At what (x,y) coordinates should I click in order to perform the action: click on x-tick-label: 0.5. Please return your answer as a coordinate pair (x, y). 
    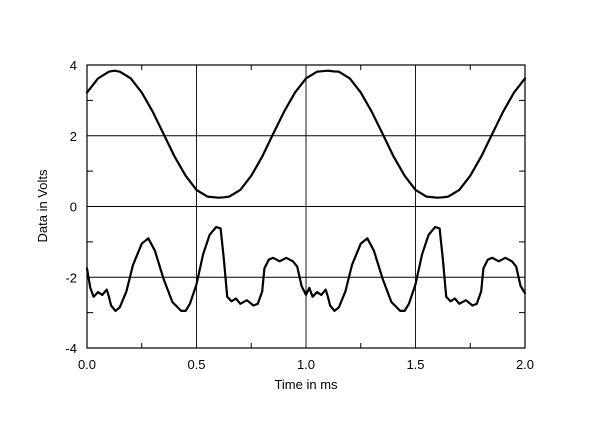
    Looking at the image, I should click on (196, 364).